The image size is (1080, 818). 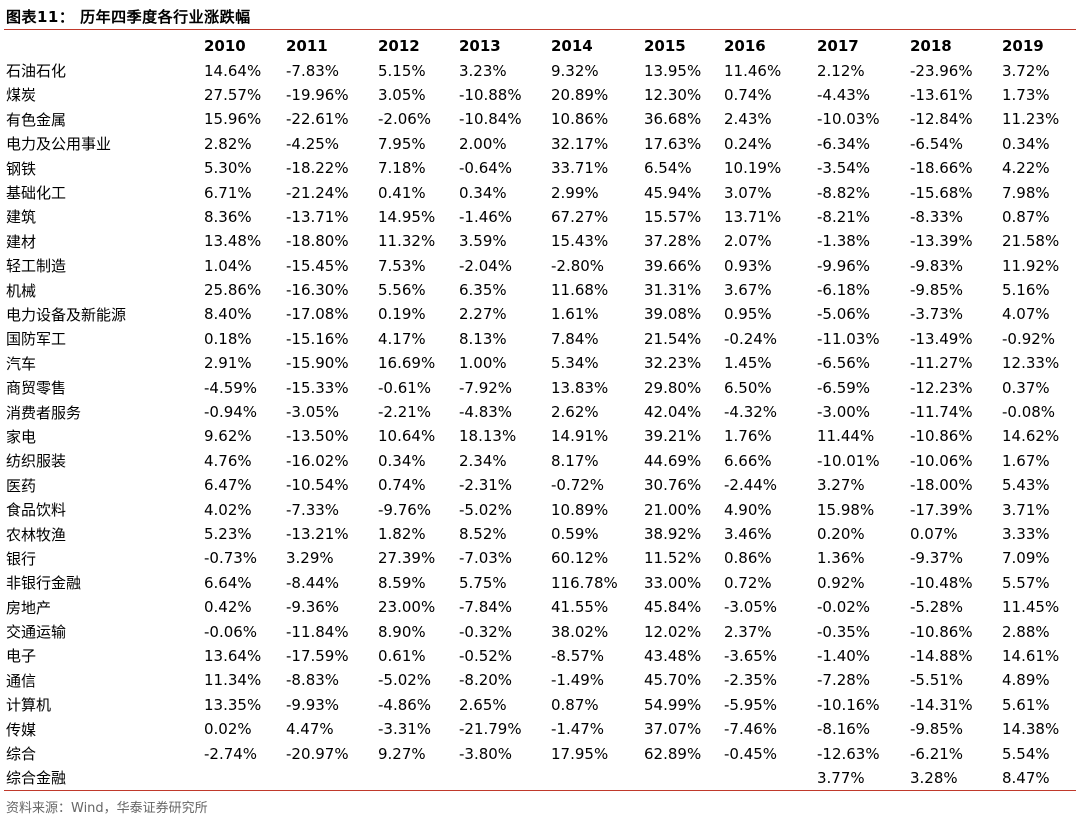 What do you see at coordinates (317, 216) in the screenshot?
I see `return-cell: -13.71%` at bounding box center [317, 216].